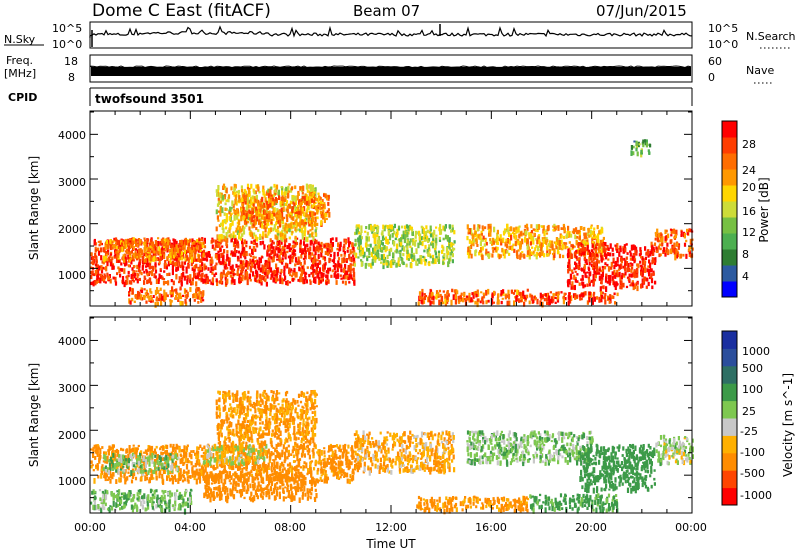 Image resolution: width=800 pixels, height=554 pixels. What do you see at coordinates (181, 11) in the screenshot?
I see `station-title: Dome C East (fitACF)` at bounding box center [181, 11].